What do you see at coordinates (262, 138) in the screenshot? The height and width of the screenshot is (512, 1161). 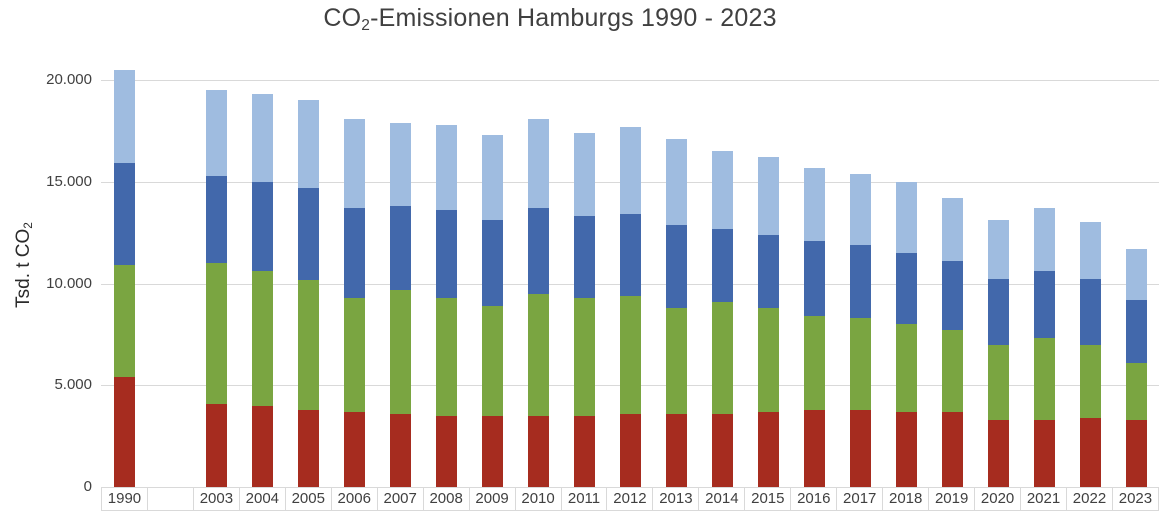 I see `bar-2004-segment-4-light-blue` at bounding box center [262, 138].